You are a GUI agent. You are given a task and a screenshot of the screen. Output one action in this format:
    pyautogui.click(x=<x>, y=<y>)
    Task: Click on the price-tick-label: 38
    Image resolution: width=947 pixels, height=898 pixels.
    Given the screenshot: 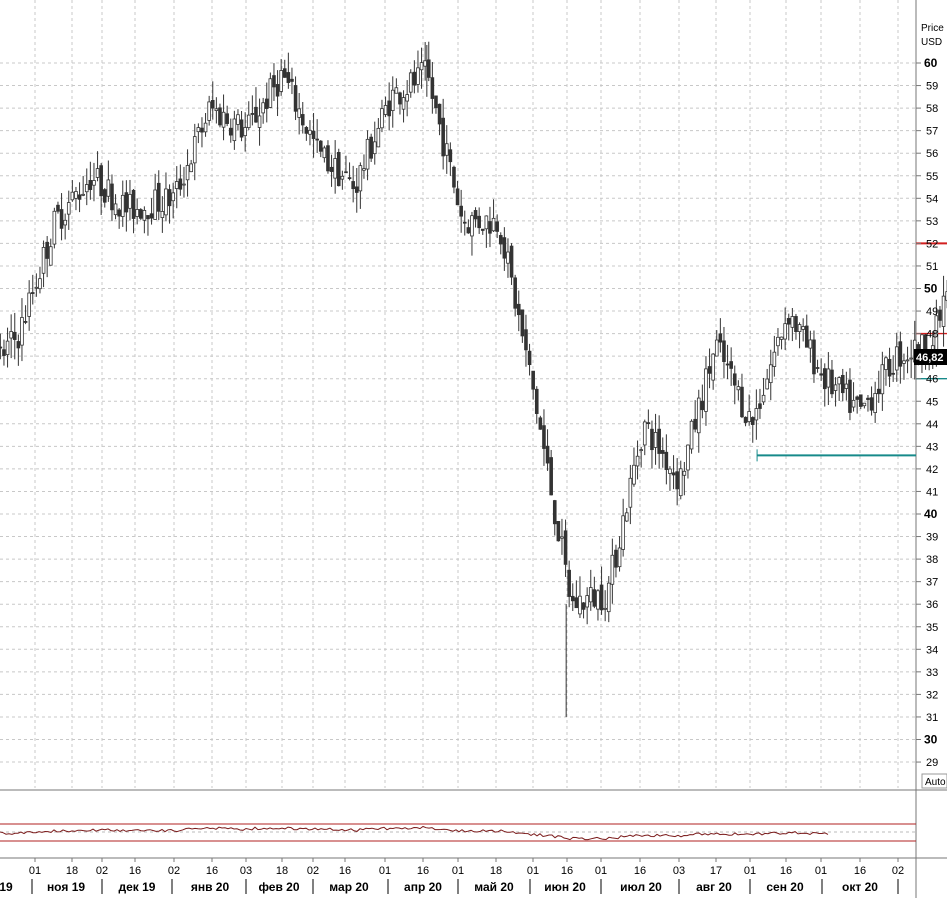 What is the action you would take?
    pyautogui.click(x=932, y=560)
    